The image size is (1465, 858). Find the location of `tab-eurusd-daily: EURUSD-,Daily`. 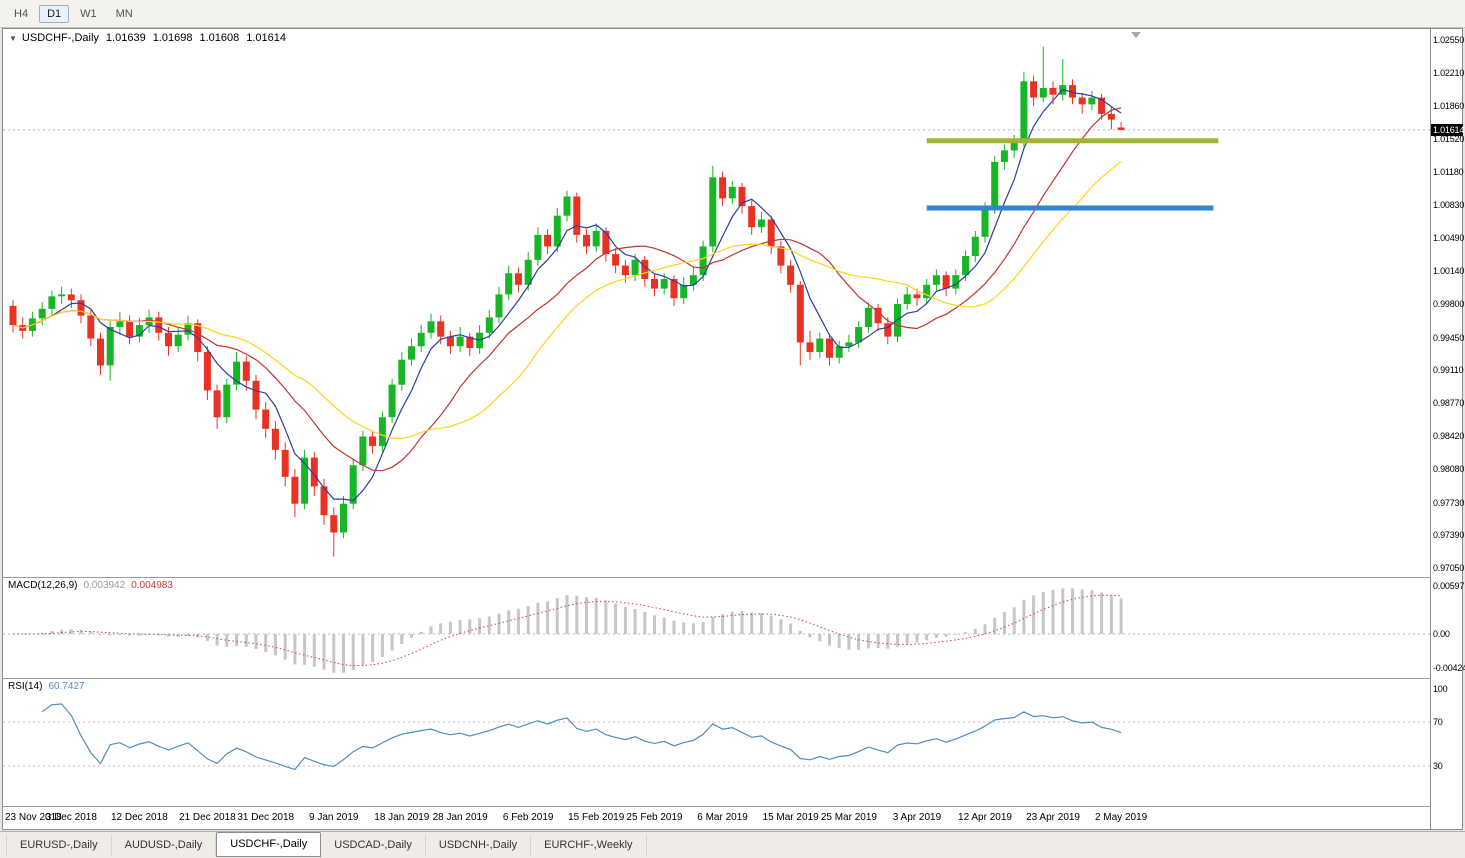

tab-eurusd-daily: EURUSD-,Daily is located at coordinates (59, 845).